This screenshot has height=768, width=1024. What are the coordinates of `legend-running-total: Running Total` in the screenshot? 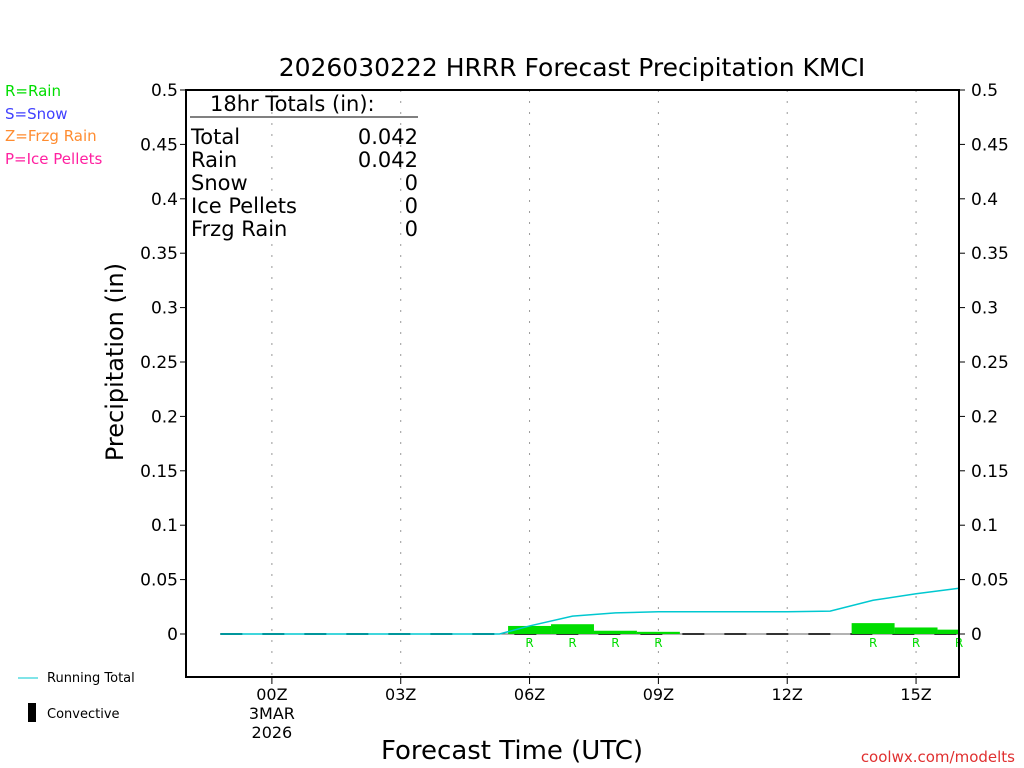 It's located at (91, 678).